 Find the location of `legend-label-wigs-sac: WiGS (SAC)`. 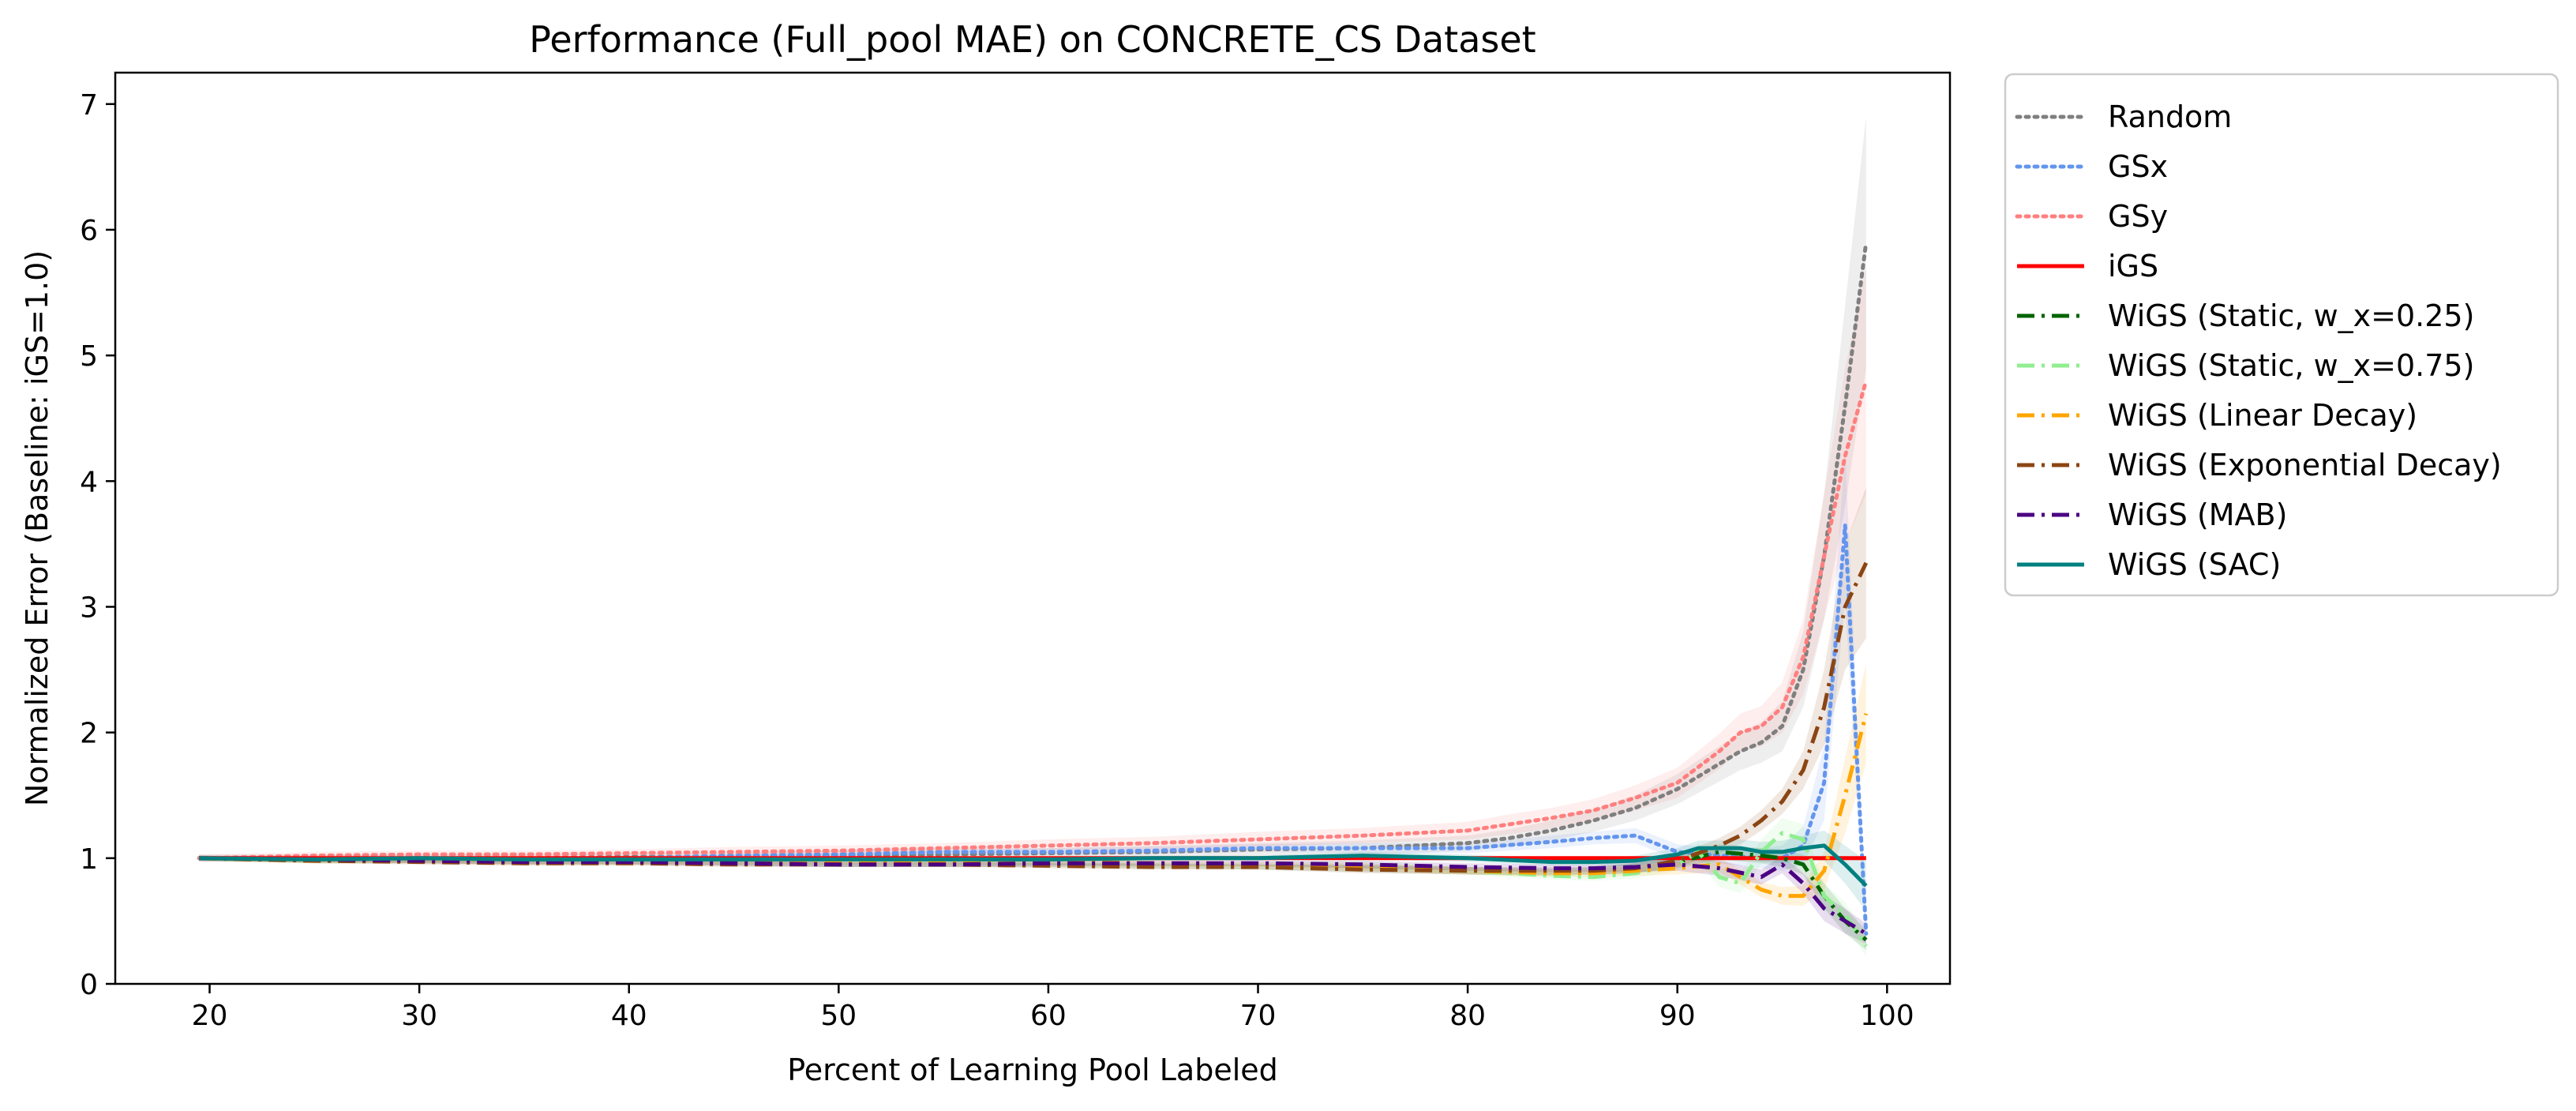

legend-label-wigs-sac: WiGS (SAC) is located at coordinates (2194, 565).